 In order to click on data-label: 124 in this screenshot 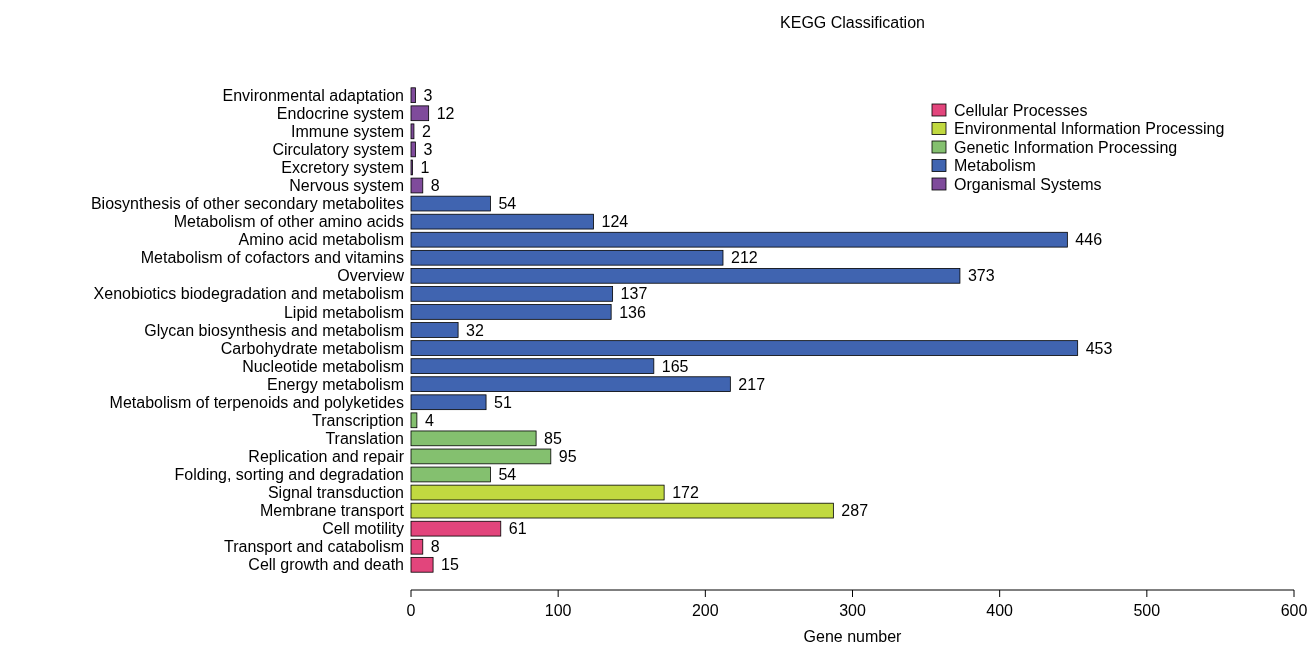, I will do `click(615, 222)`.